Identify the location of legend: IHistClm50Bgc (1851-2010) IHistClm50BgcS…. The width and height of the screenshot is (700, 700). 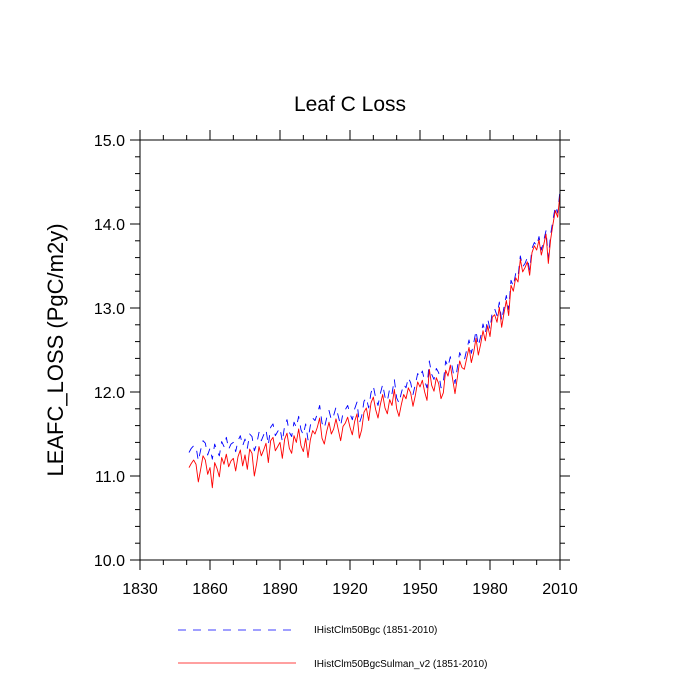
(332, 647).